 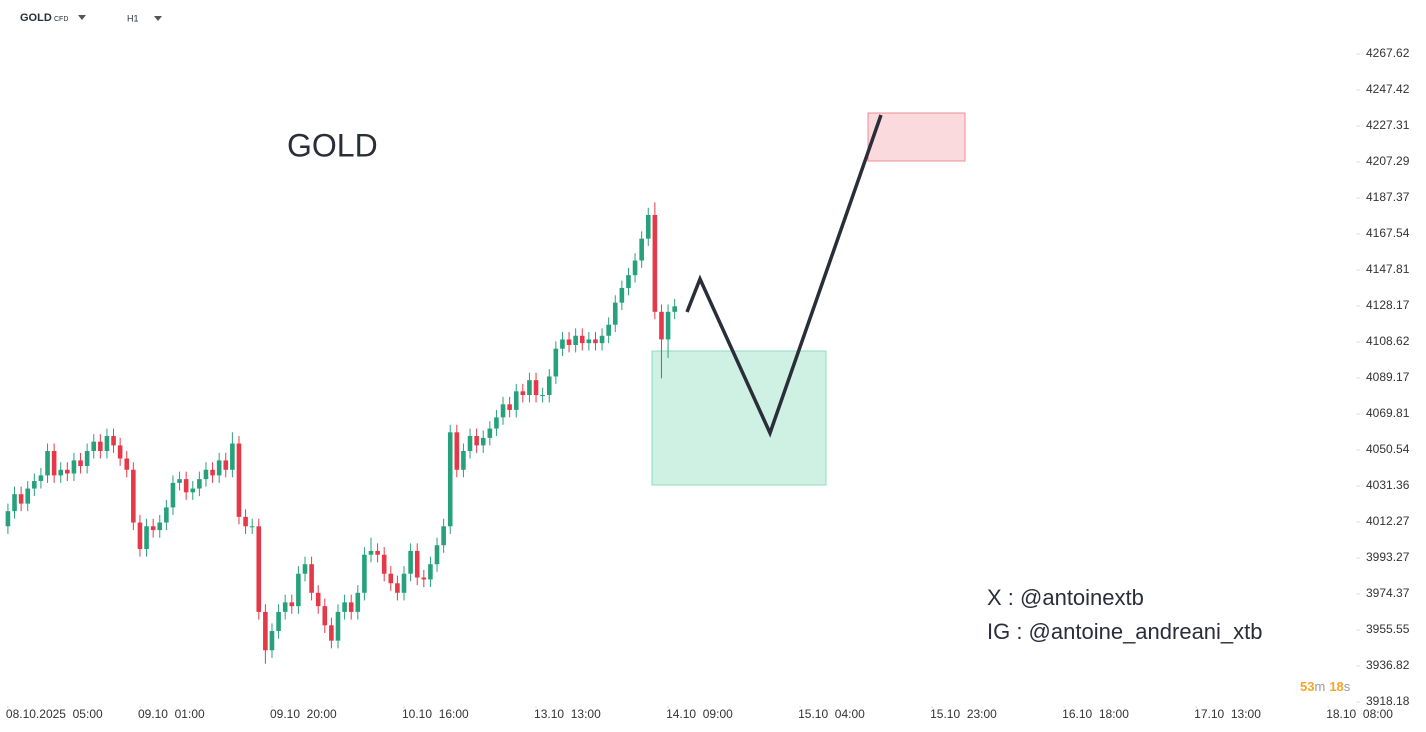 I want to click on x-tick-label: 15.10 23:00, so click(x=963, y=714).